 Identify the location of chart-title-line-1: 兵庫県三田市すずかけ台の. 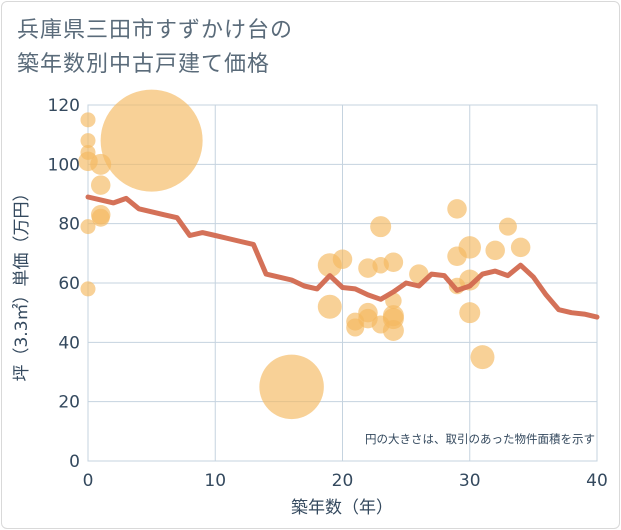
(155, 30).